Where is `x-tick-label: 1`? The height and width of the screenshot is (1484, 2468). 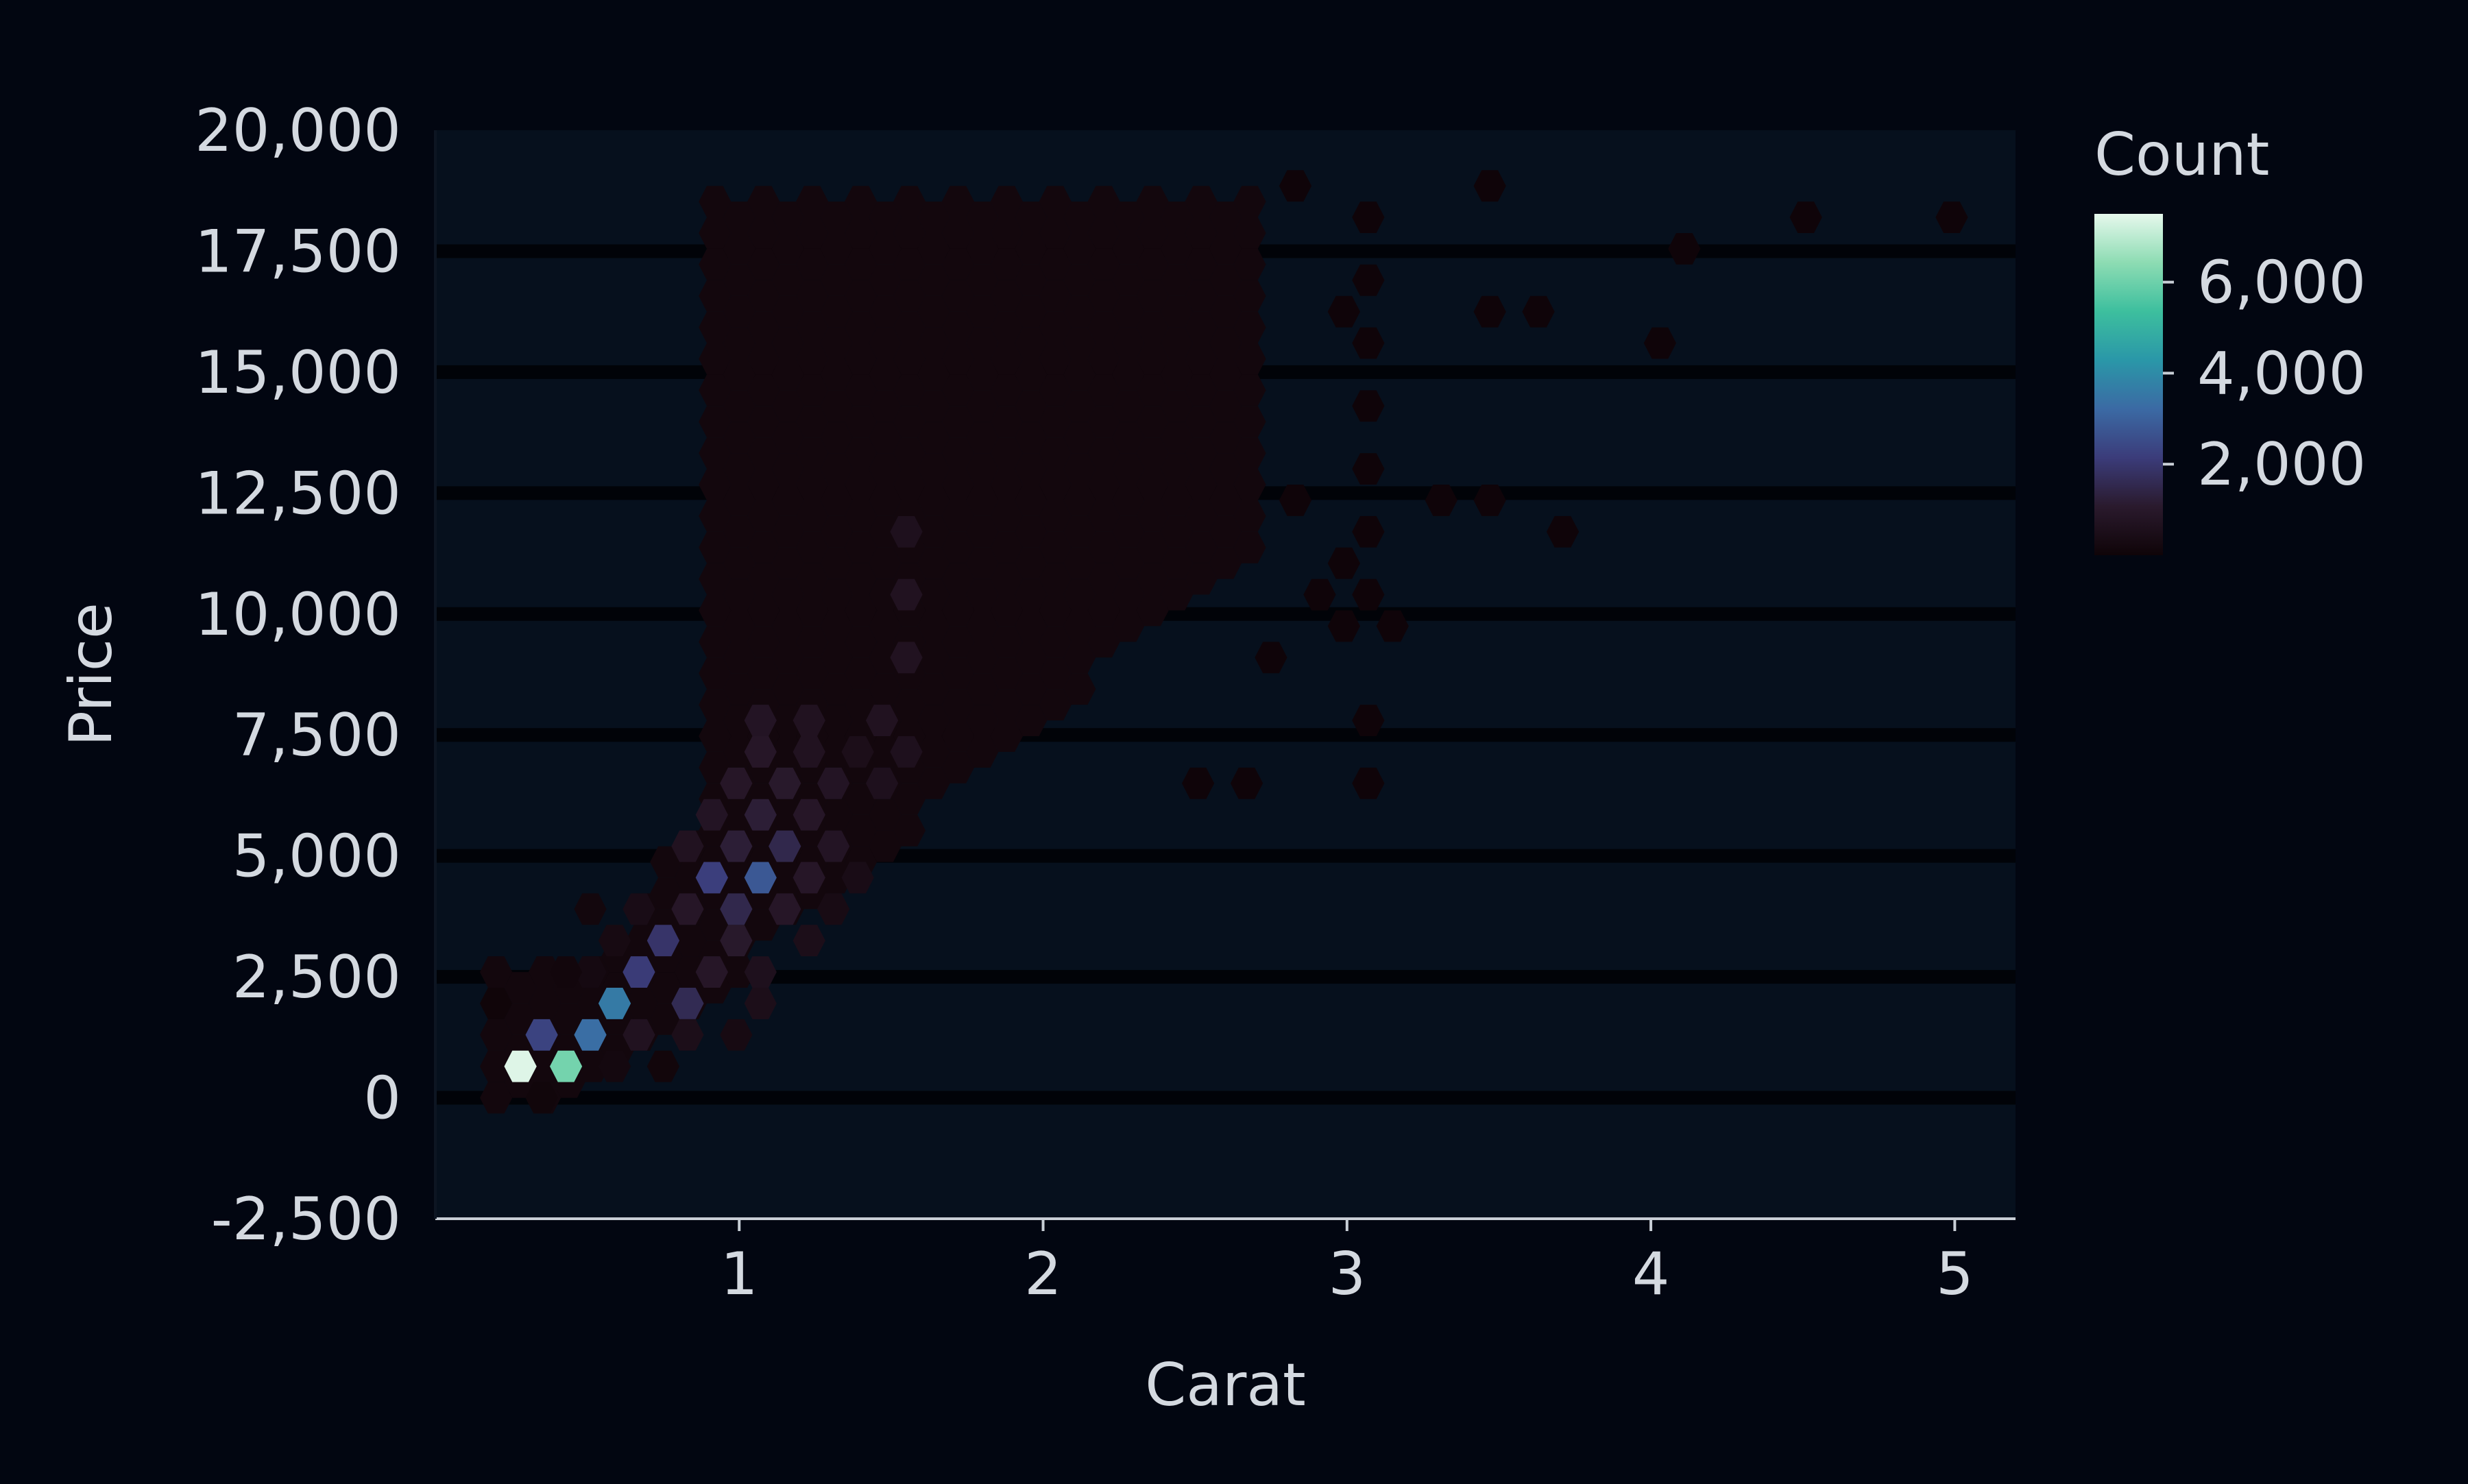
x-tick-label: 1 is located at coordinates (740, 1274).